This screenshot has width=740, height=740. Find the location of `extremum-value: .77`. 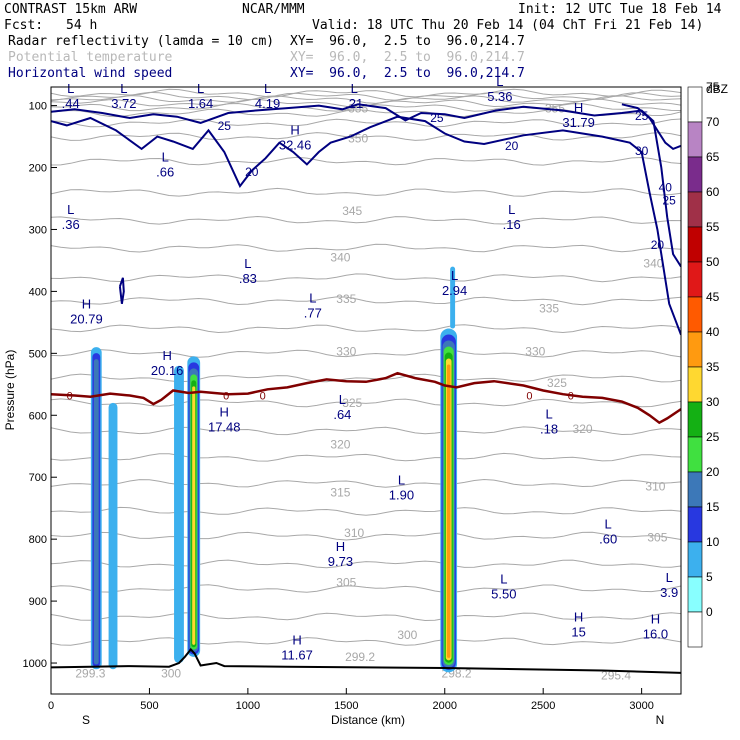

extremum-value: .77 is located at coordinates (313, 313).